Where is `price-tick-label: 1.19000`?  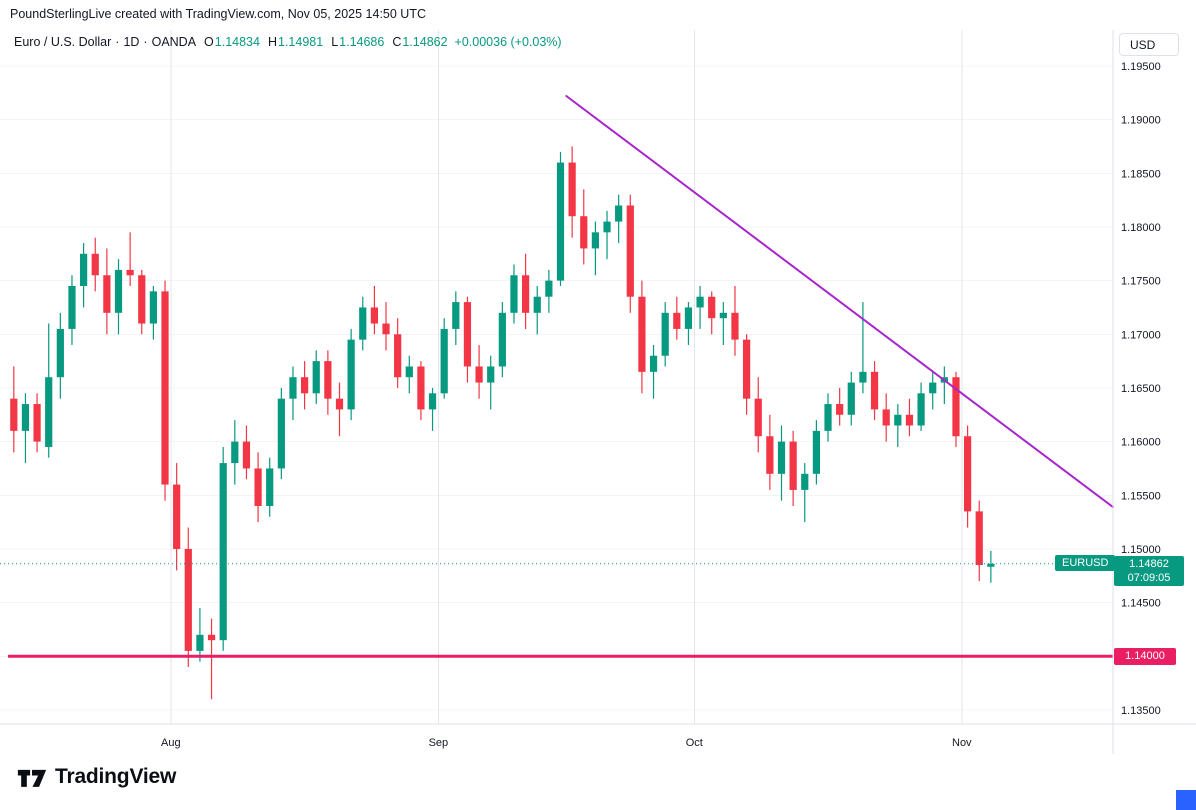
price-tick-label: 1.19000 is located at coordinates (1141, 121).